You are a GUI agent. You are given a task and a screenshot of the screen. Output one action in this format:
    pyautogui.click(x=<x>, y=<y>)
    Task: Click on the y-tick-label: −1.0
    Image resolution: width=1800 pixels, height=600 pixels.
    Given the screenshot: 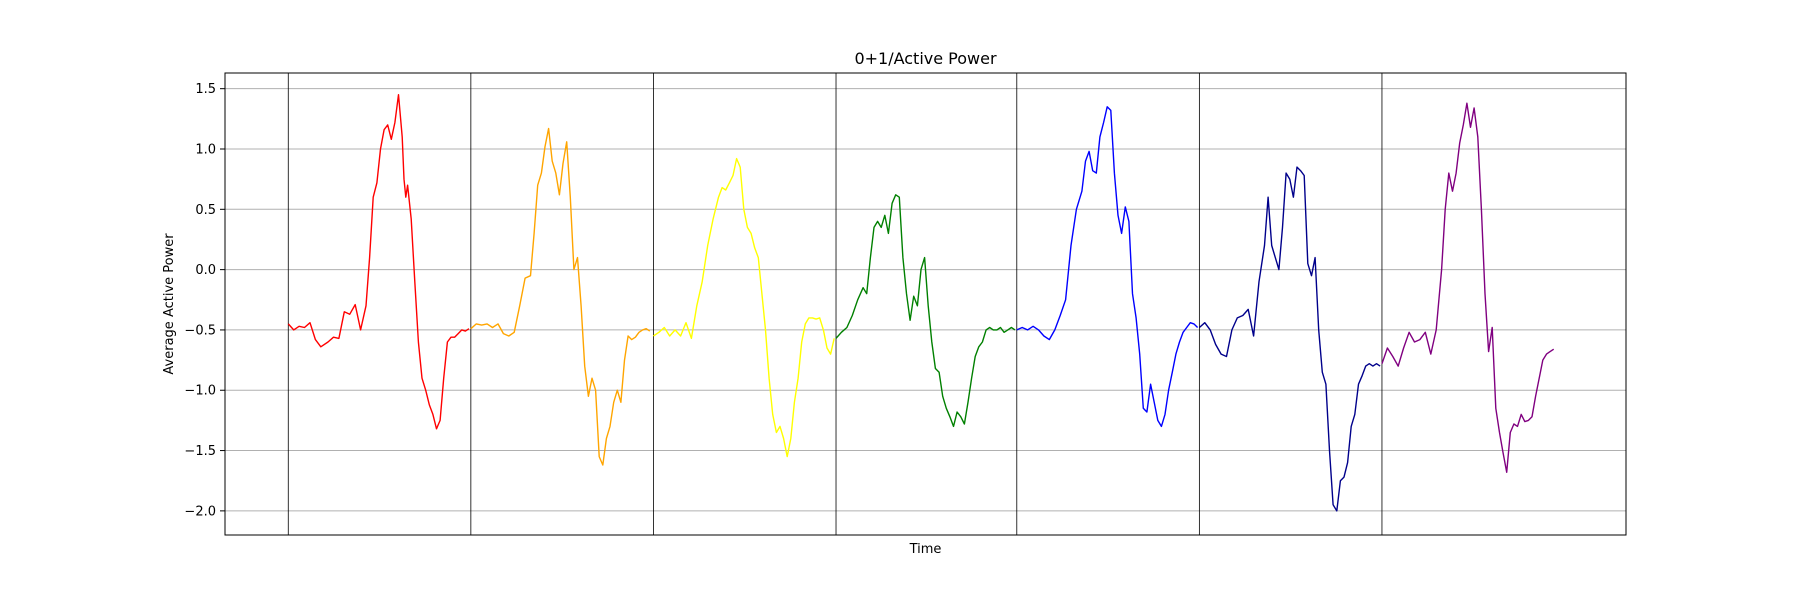 What is the action you would take?
    pyautogui.click(x=200, y=391)
    